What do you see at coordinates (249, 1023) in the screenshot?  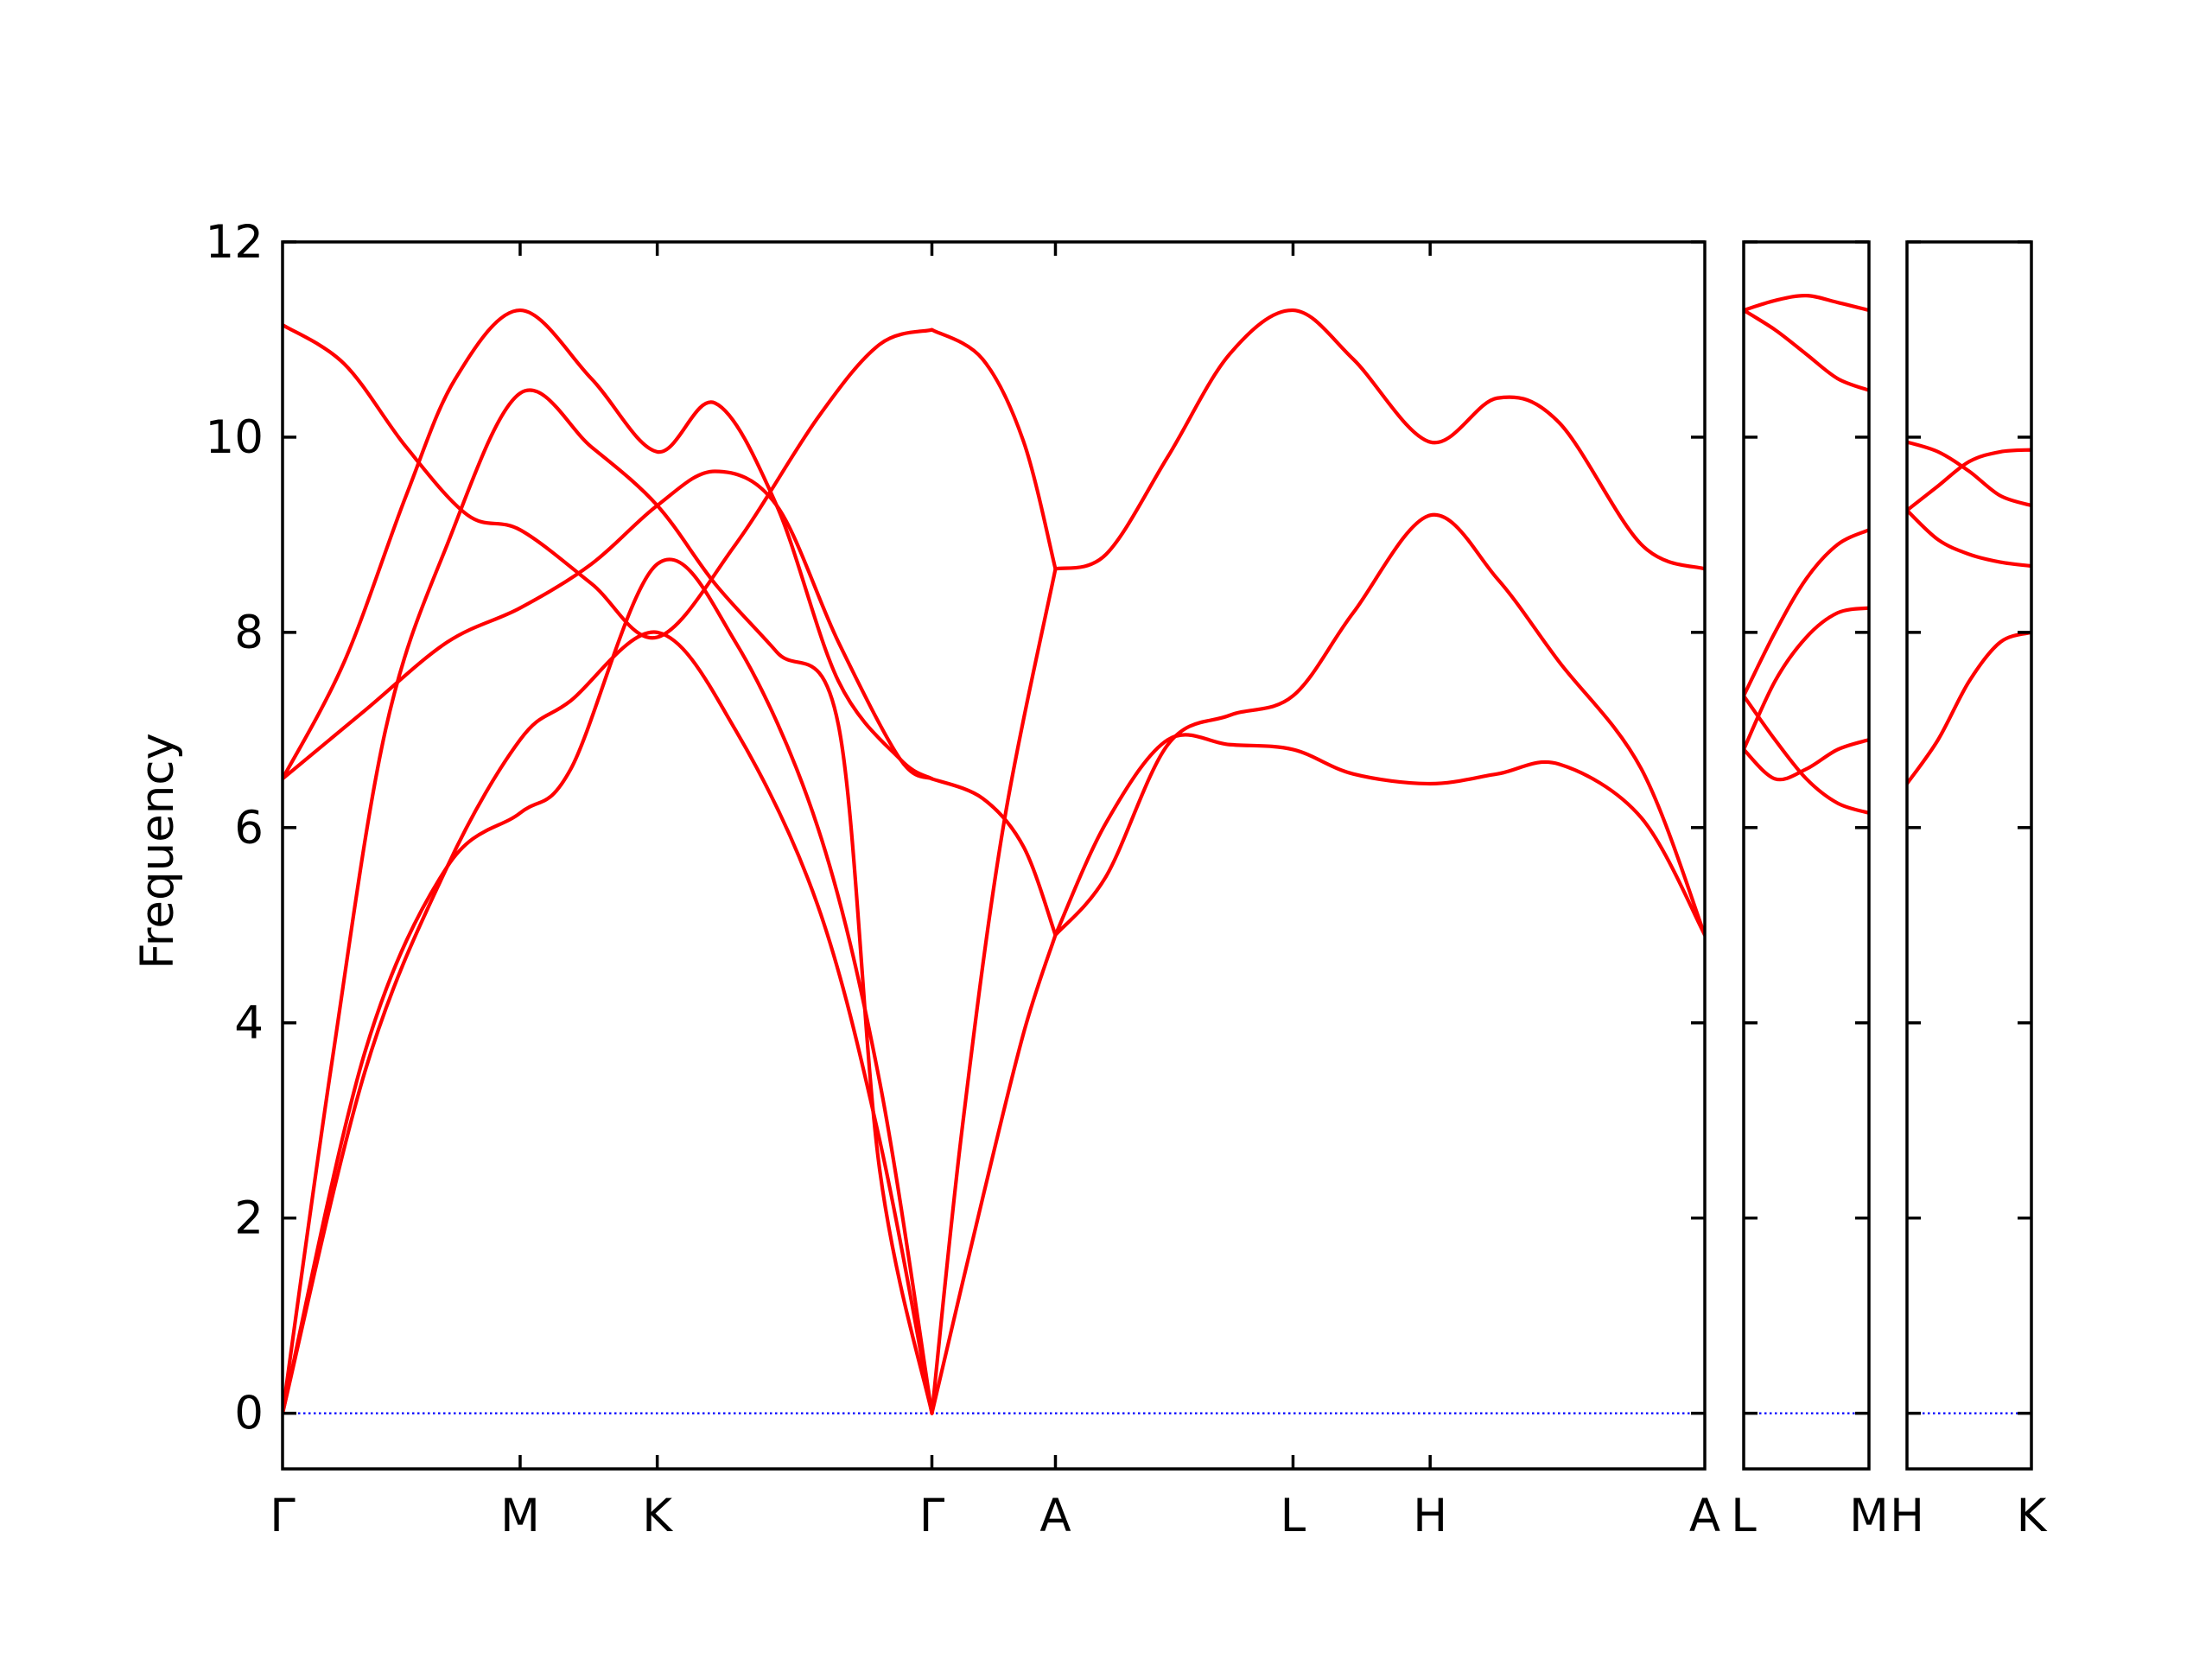 I see `y-tick-label: 4` at bounding box center [249, 1023].